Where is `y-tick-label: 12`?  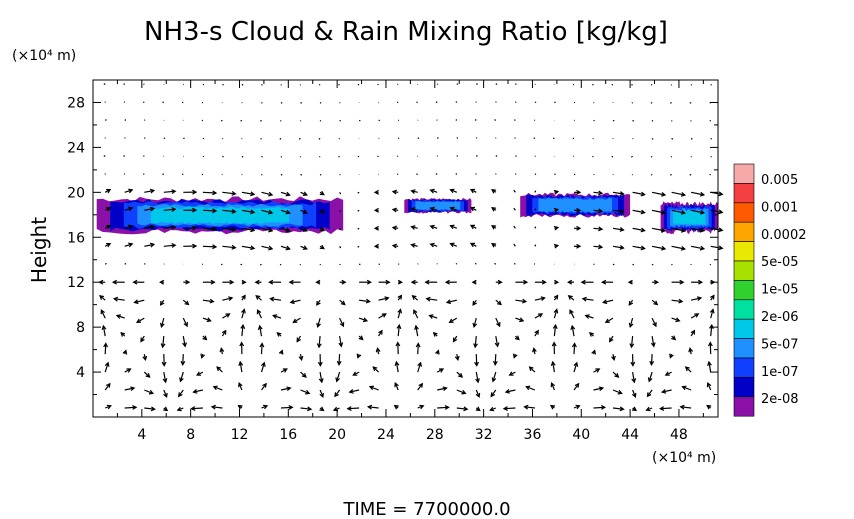
y-tick-label: 12 is located at coordinates (76, 283).